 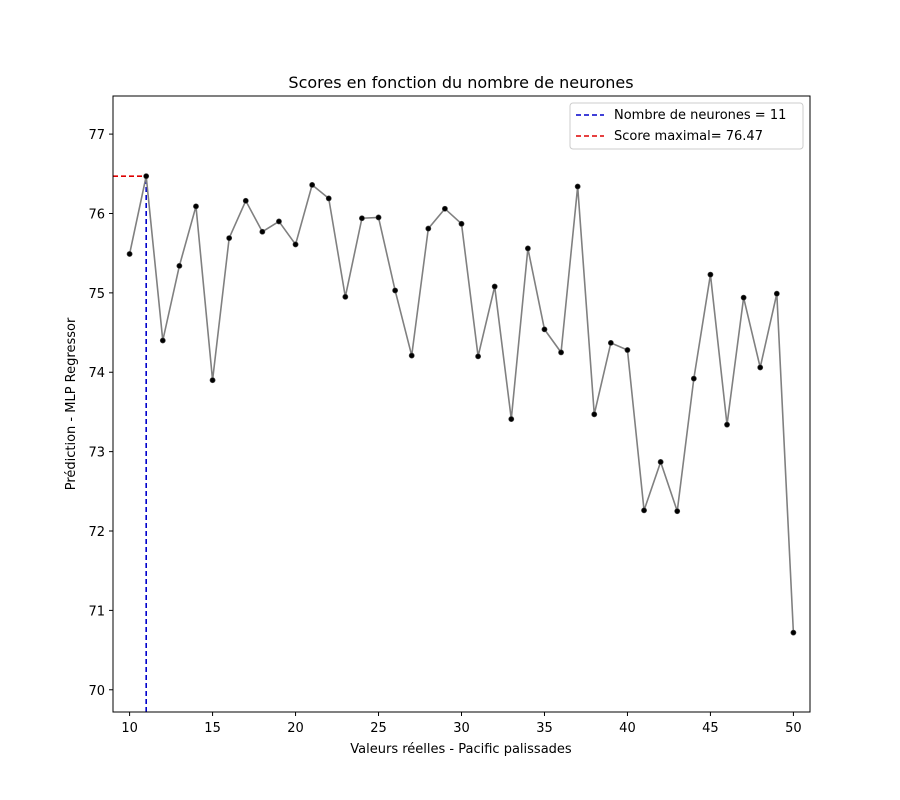 I want to click on x-tick-label: 25, so click(x=378, y=728).